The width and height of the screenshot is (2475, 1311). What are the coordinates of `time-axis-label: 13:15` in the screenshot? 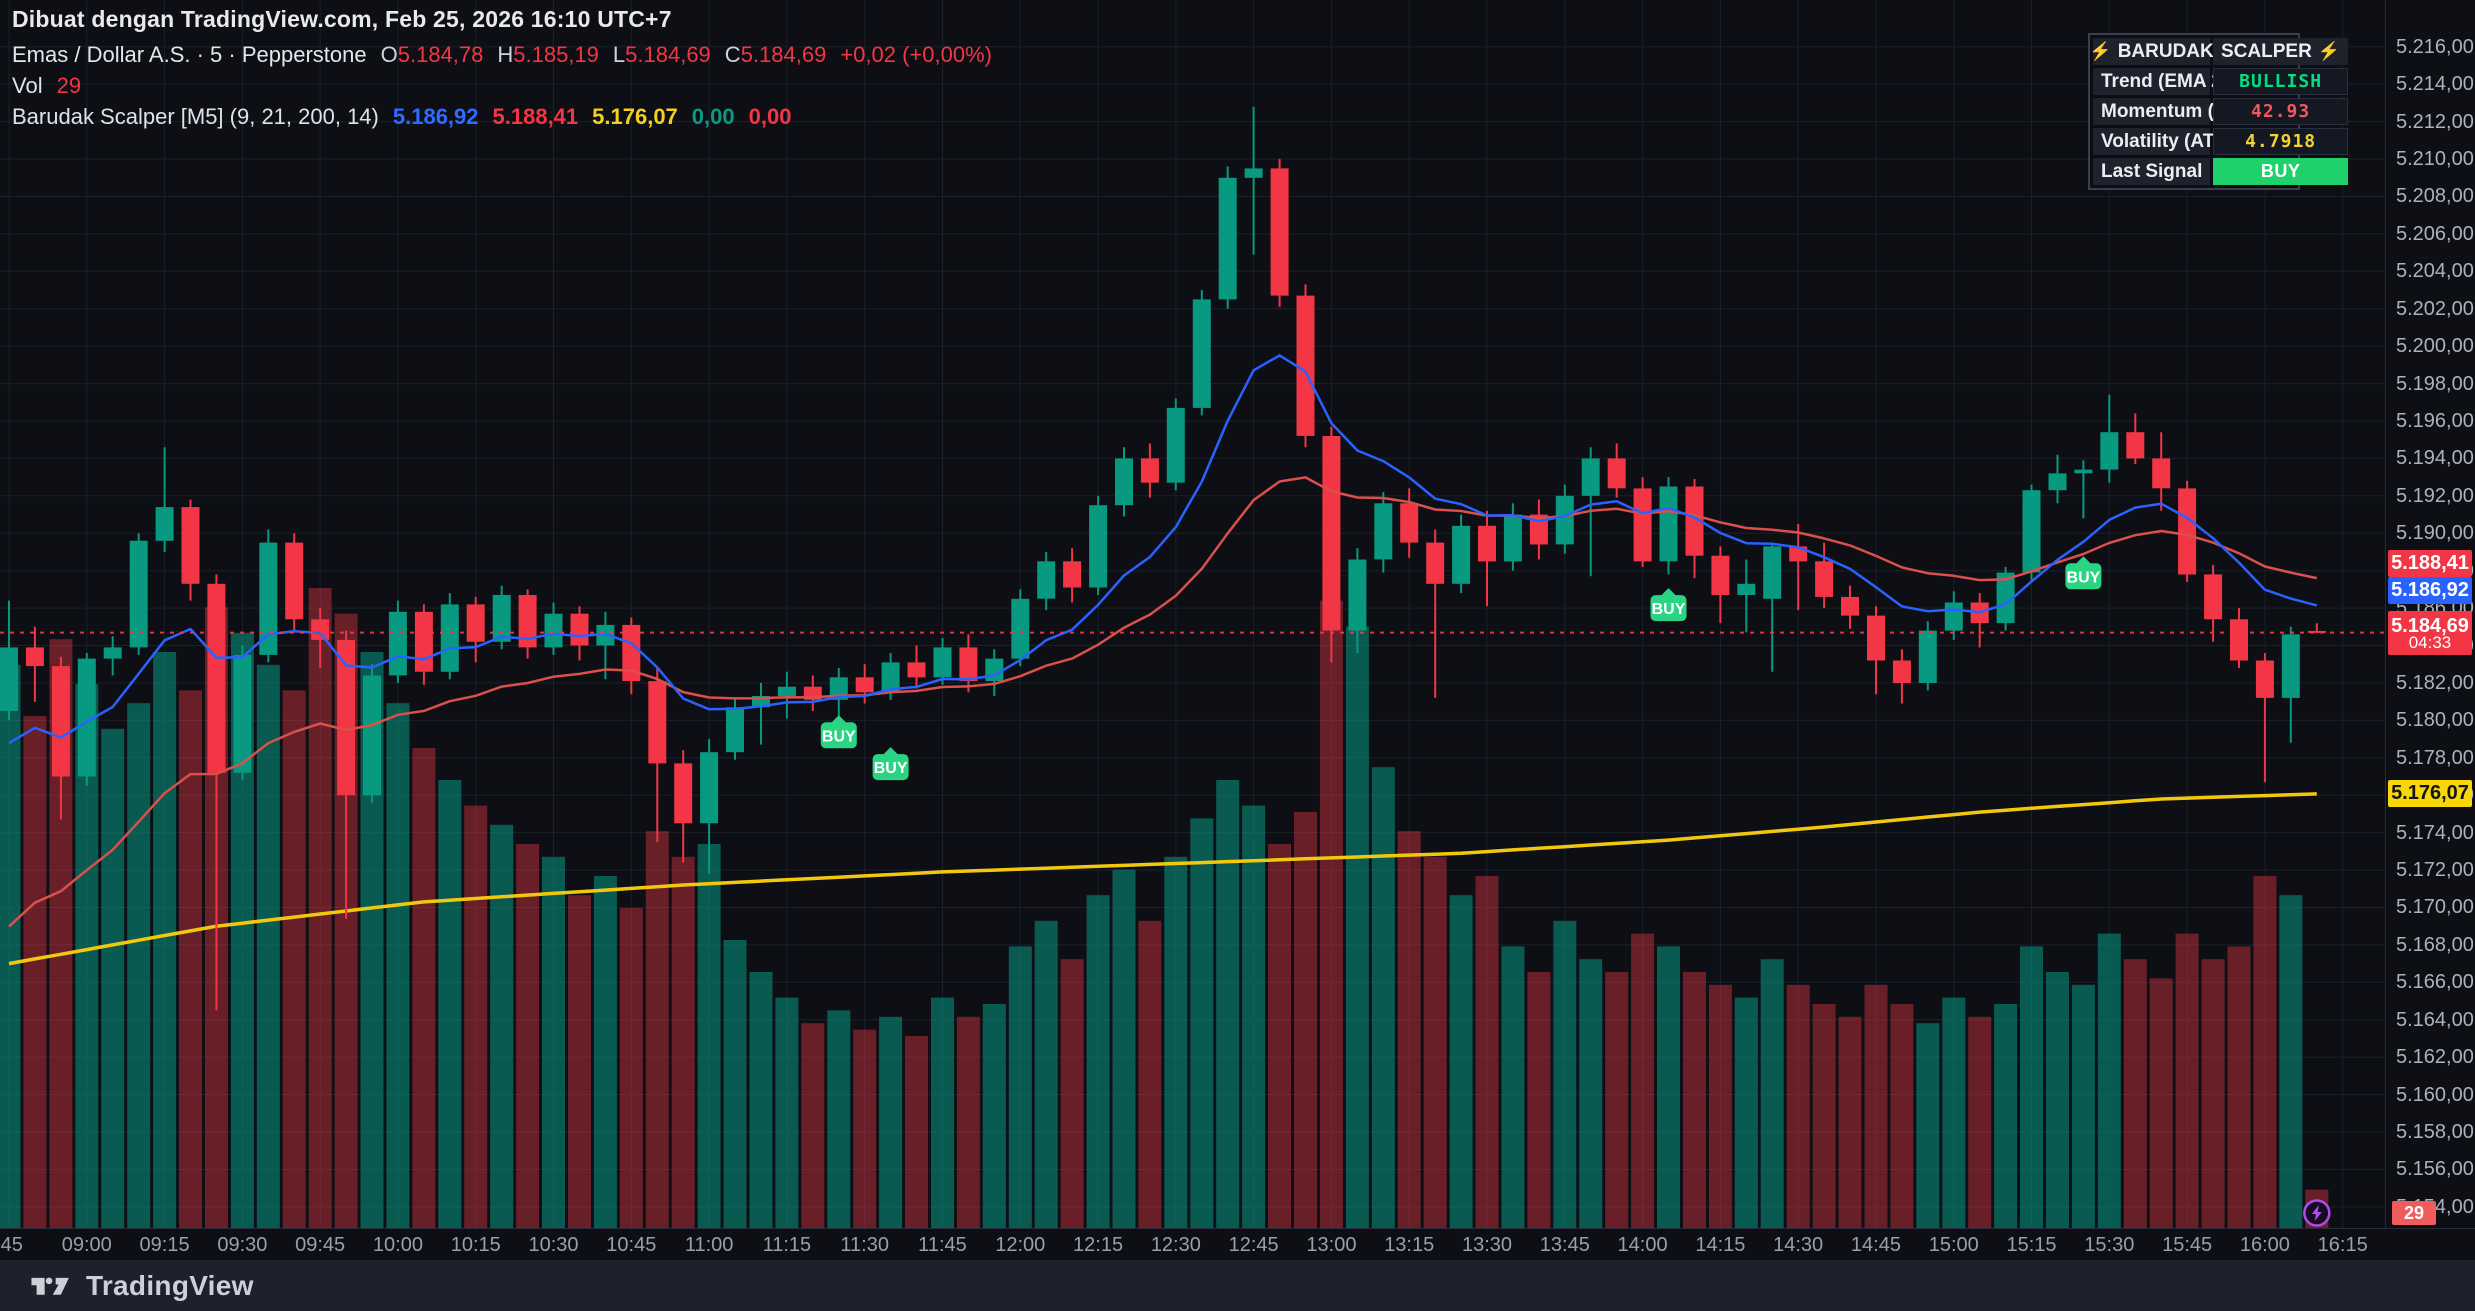 It's located at (1409, 1245).